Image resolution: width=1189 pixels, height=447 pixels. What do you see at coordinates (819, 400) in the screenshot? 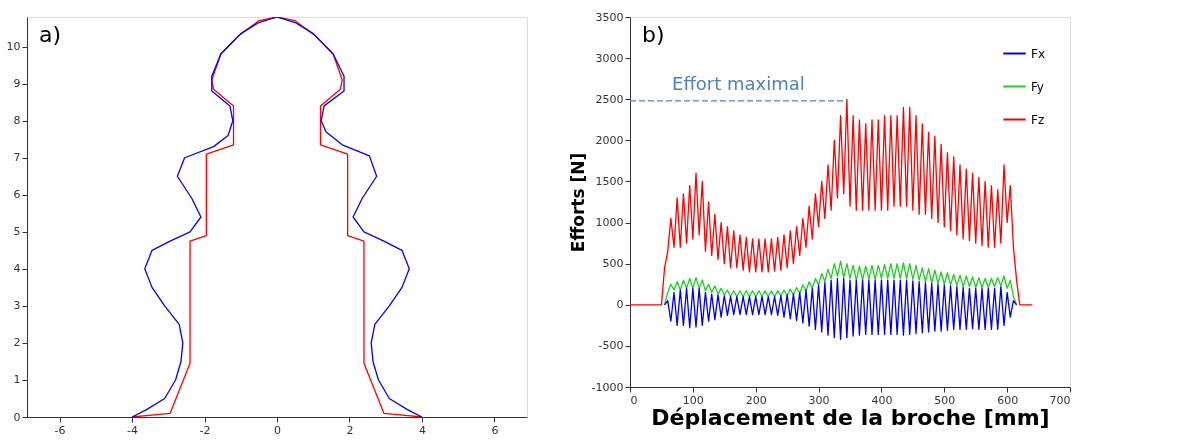
I see `x-tick-label: 300` at bounding box center [819, 400].